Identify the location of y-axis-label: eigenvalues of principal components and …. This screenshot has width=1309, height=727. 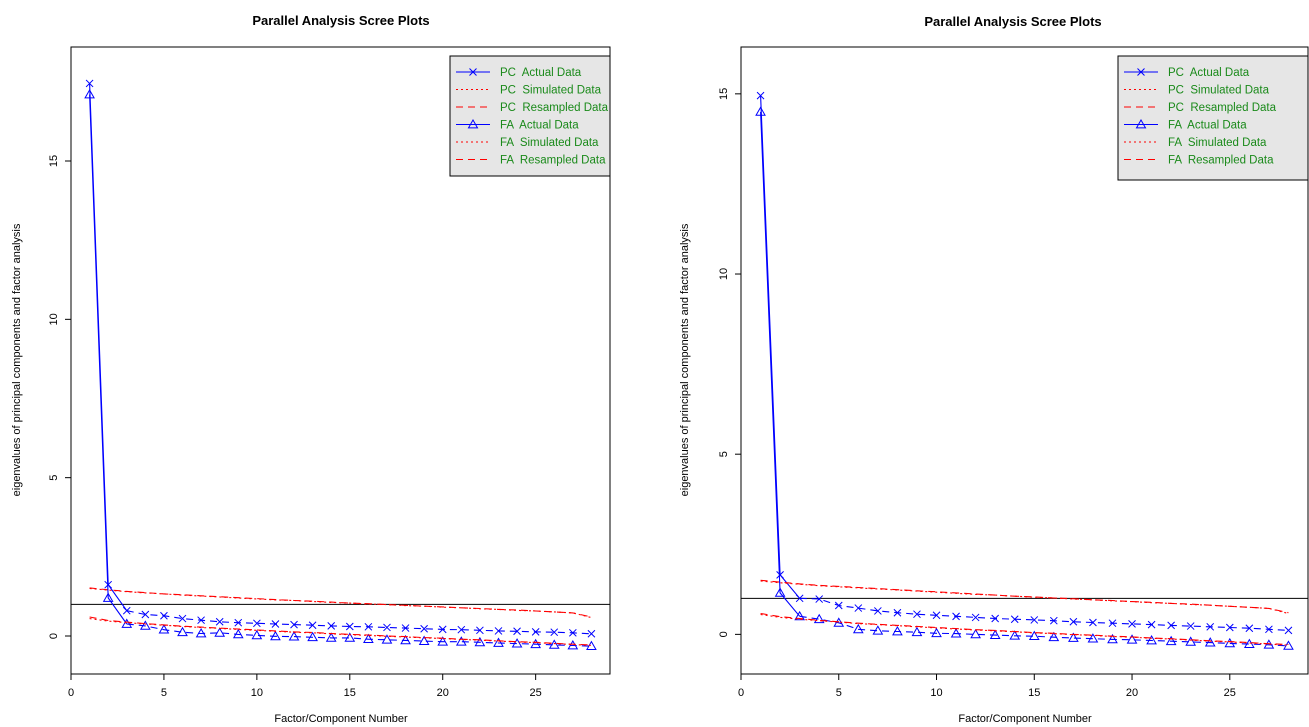
(17, 359).